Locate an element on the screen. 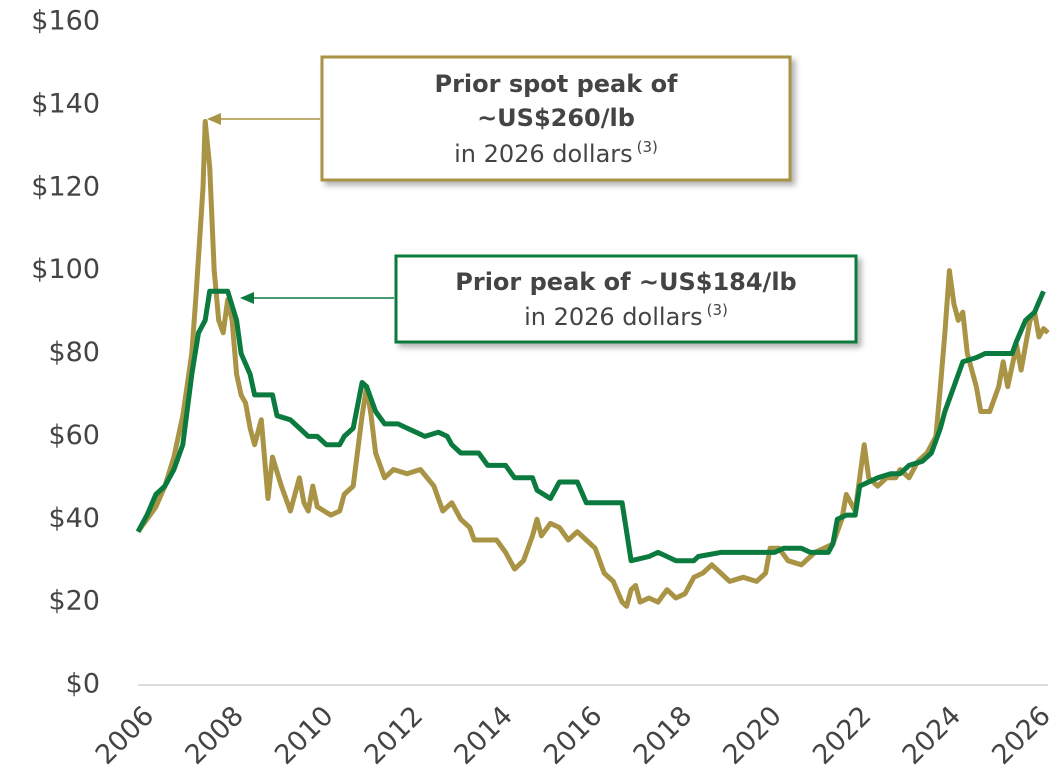 The width and height of the screenshot is (1053, 778). y-tick-label: $120 is located at coordinates (65, 186).